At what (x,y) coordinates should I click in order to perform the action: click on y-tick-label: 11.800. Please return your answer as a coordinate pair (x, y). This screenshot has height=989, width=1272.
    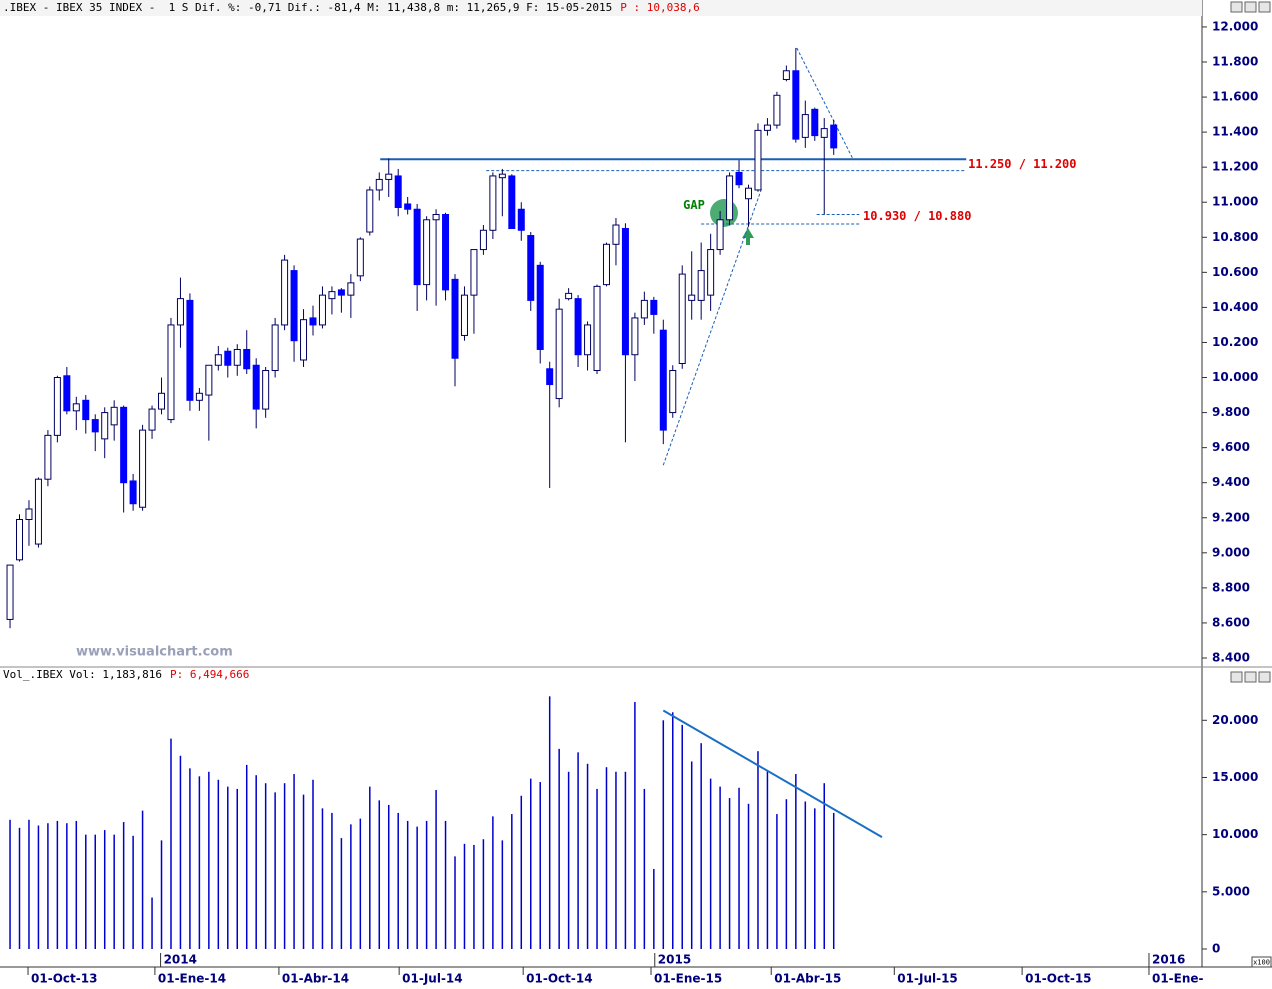
    Looking at the image, I should click on (1235, 61).